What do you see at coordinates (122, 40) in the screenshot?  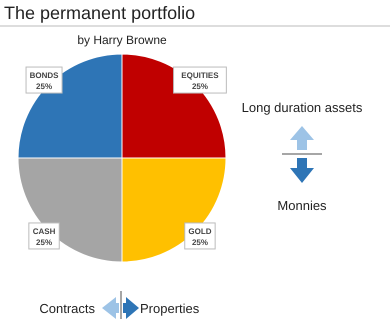 I see `chart-subtitle: by Harry Browne` at bounding box center [122, 40].